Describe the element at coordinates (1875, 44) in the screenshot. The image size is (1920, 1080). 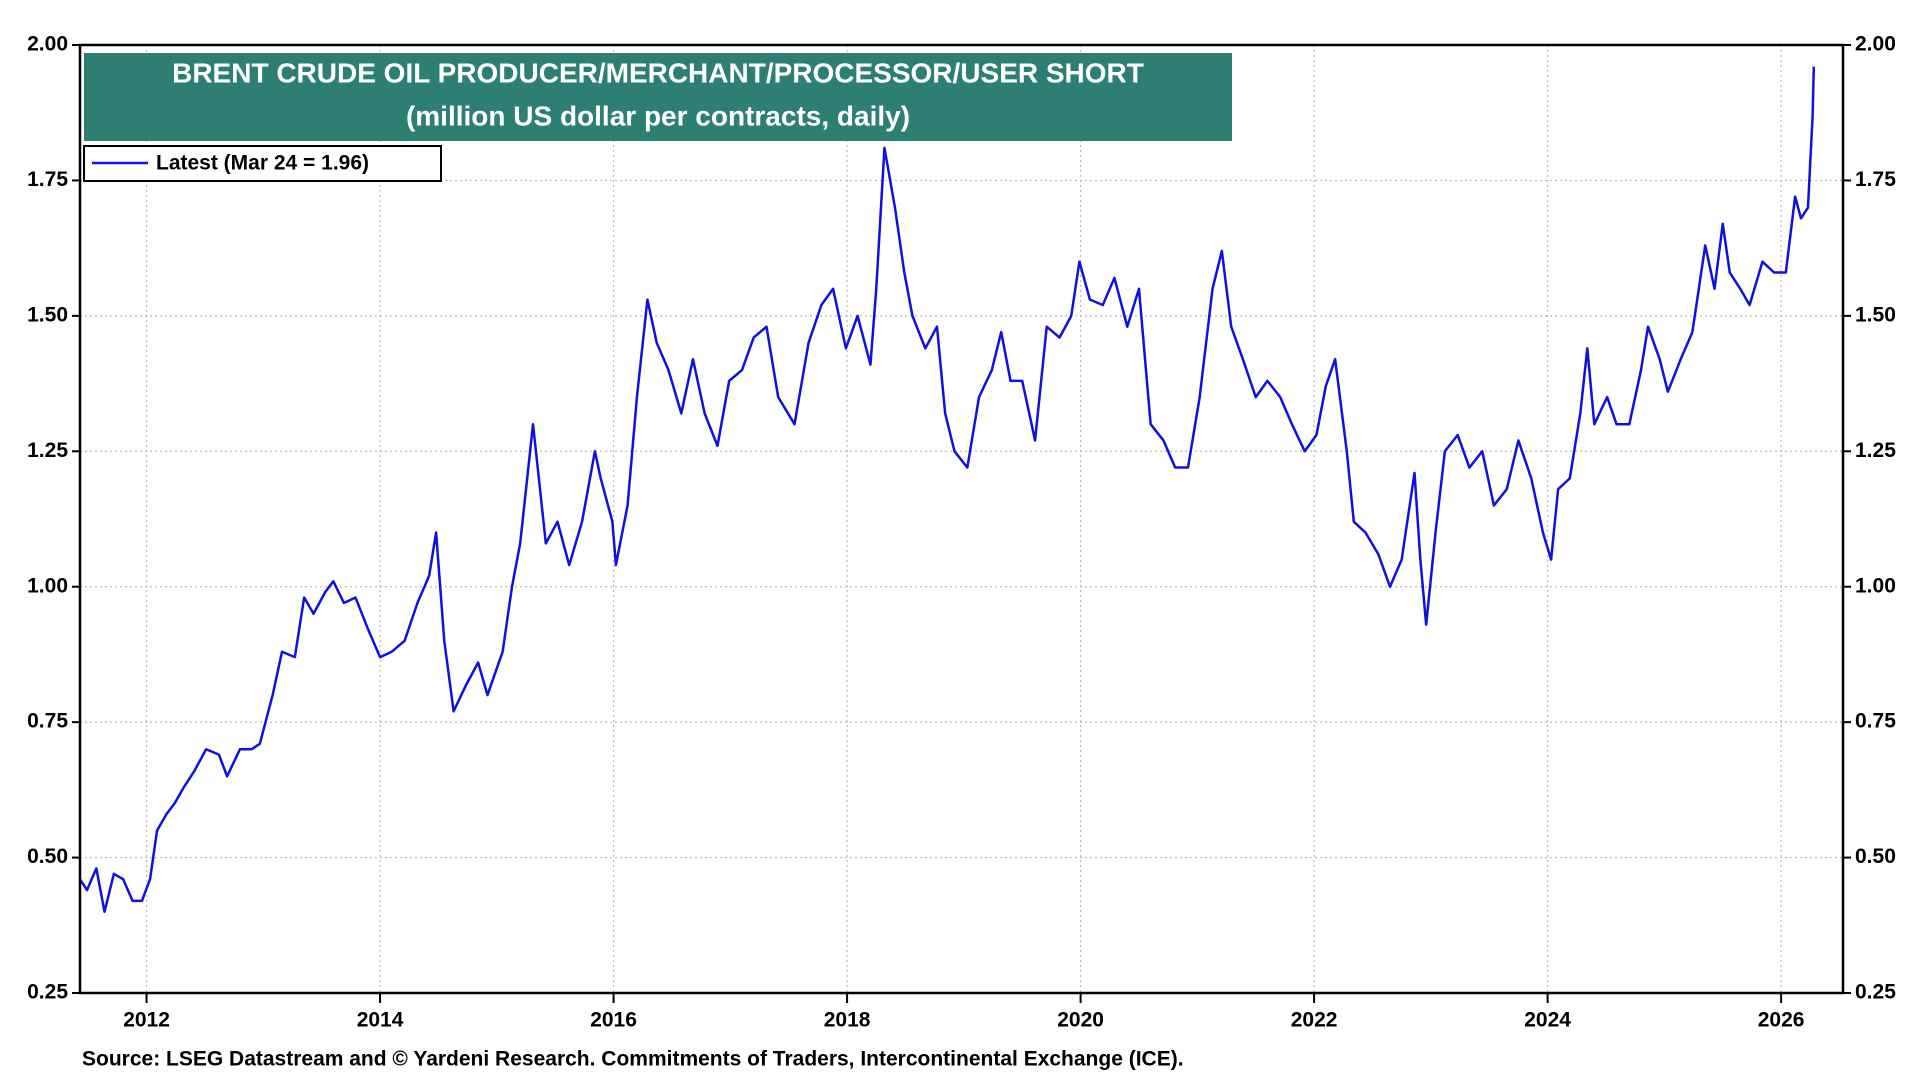
I see `y2-tick-label: 2.00` at that location.